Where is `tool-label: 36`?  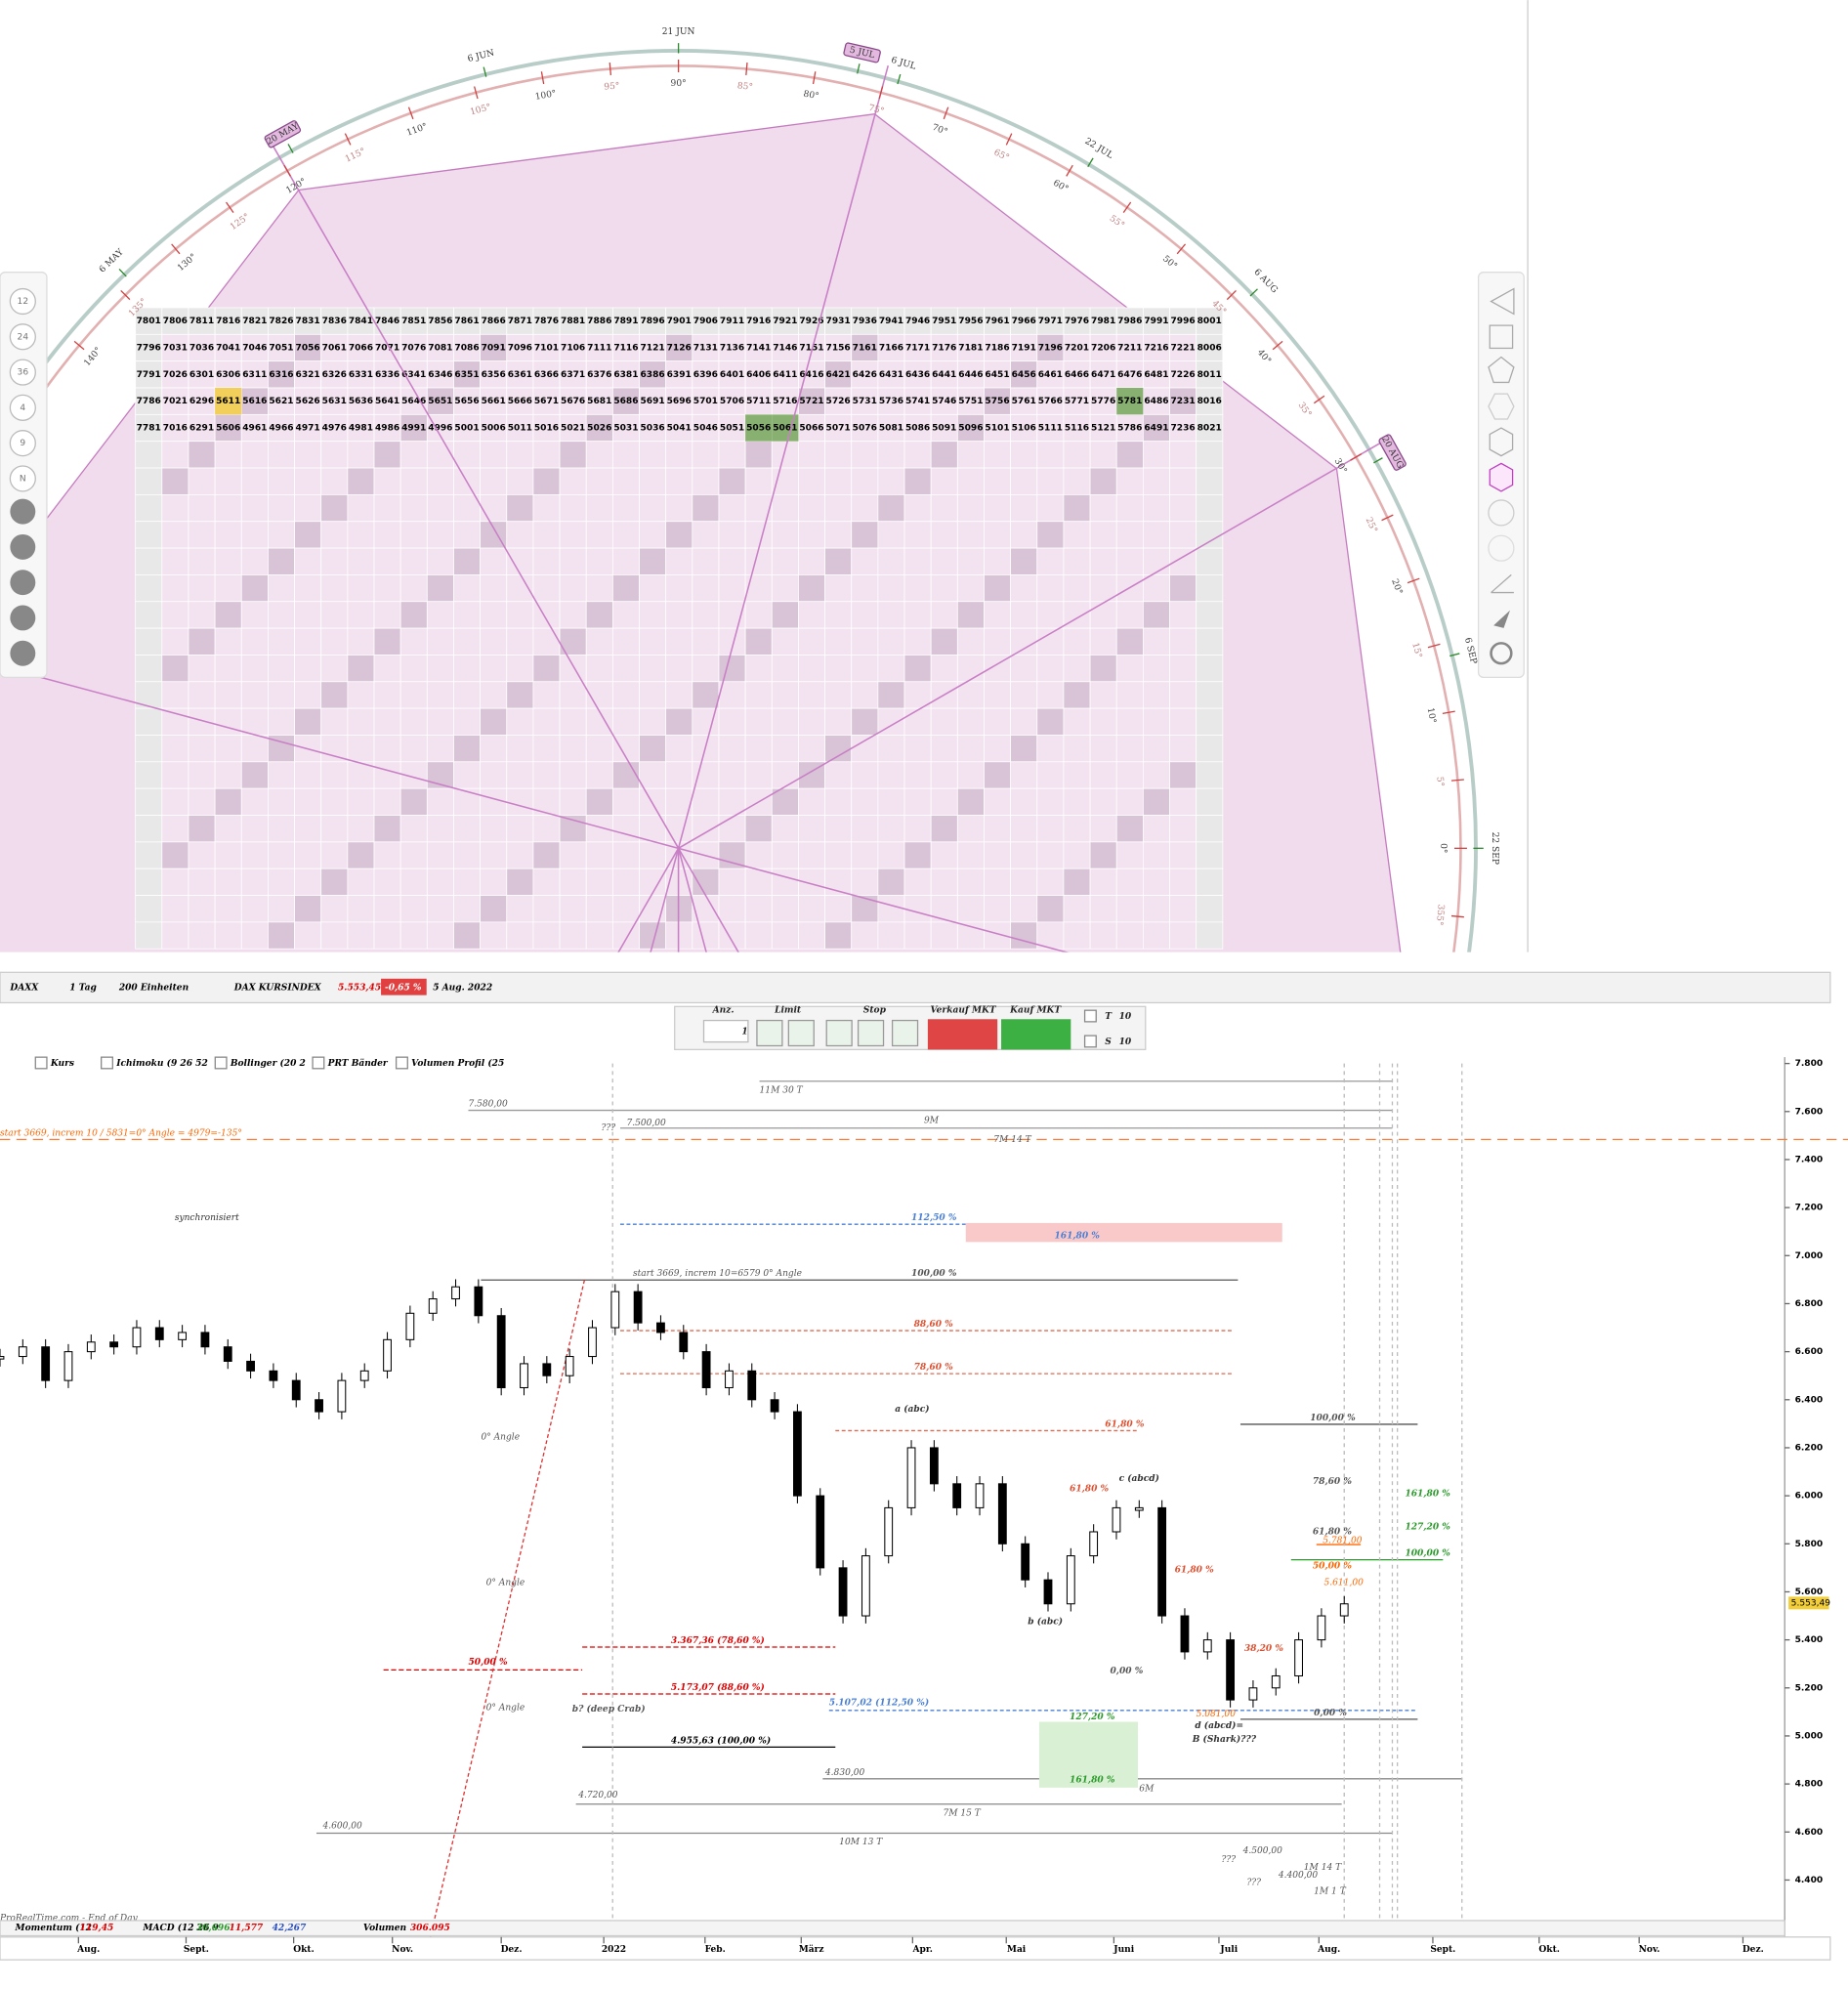 tool-label: 36 is located at coordinates (23, 373).